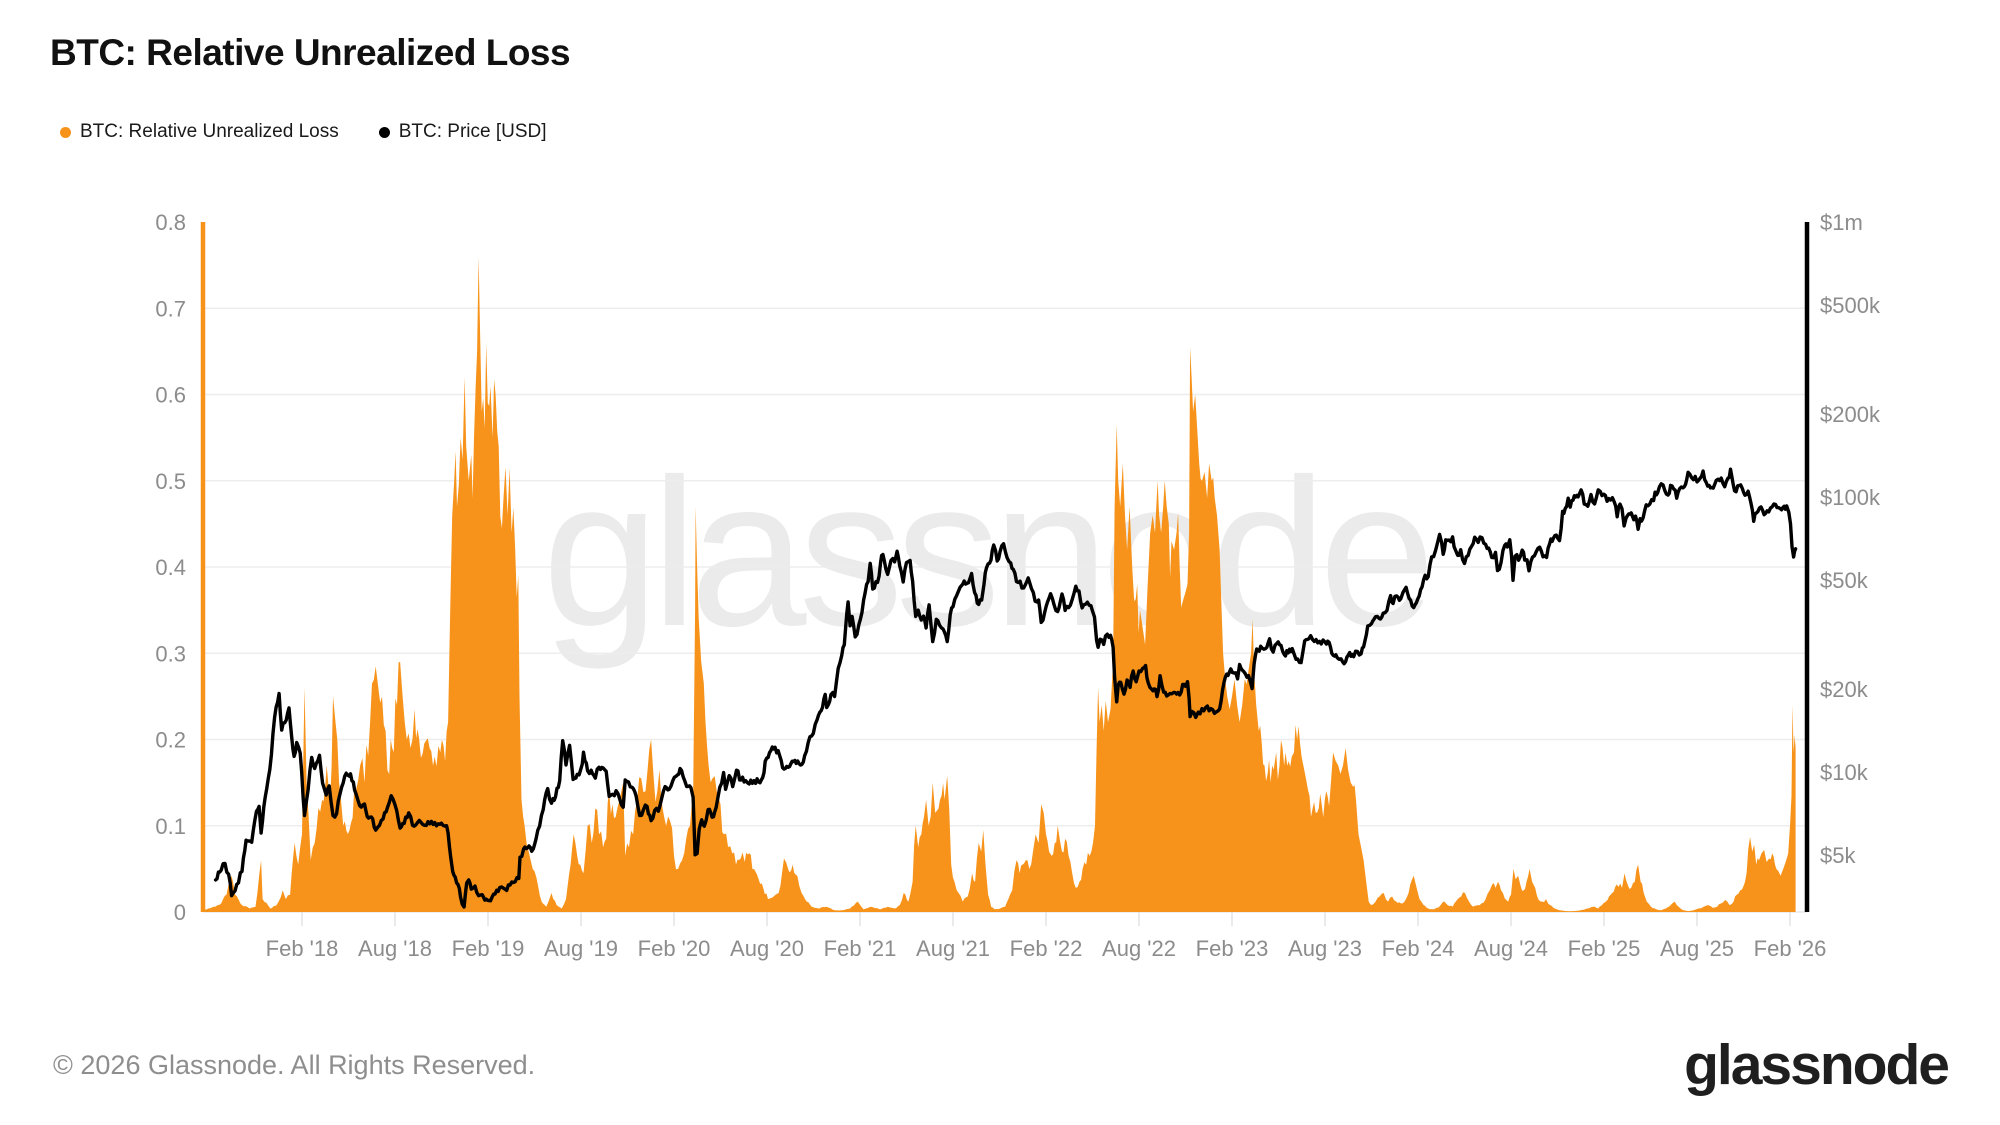 Image resolution: width=2000 pixels, height=1125 pixels. What do you see at coordinates (1850, 497) in the screenshot?
I see `y-right-tick-label: $100k` at bounding box center [1850, 497].